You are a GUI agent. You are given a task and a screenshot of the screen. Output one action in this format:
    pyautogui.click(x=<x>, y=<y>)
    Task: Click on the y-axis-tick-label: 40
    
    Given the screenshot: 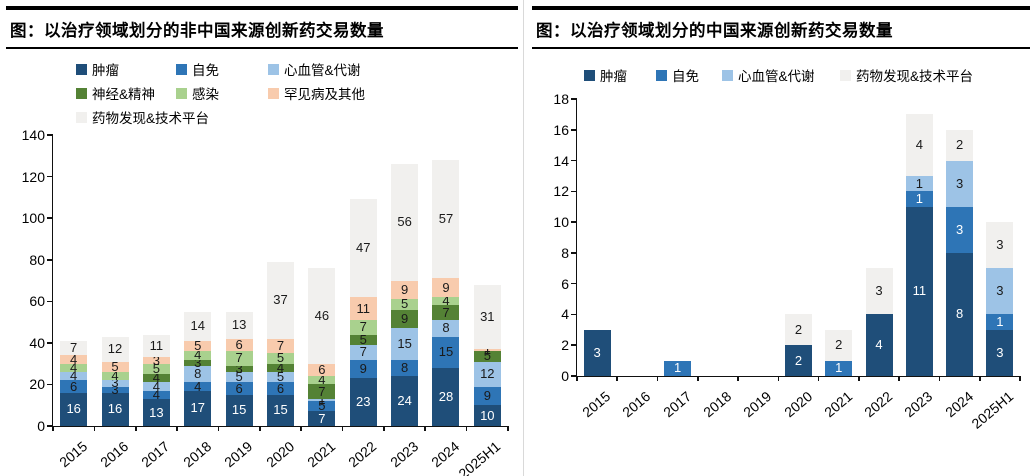 What is the action you would take?
    pyautogui.click(x=37, y=342)
    